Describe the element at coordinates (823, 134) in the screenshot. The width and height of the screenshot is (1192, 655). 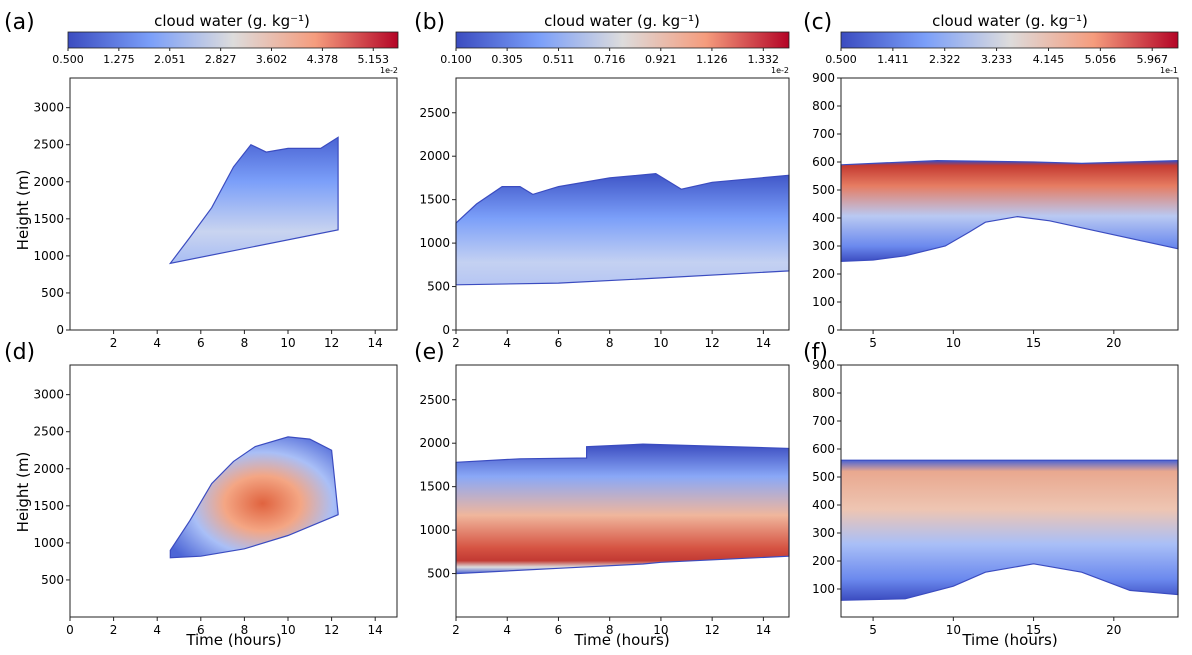
I see `y-tick-label: 700` at that location.